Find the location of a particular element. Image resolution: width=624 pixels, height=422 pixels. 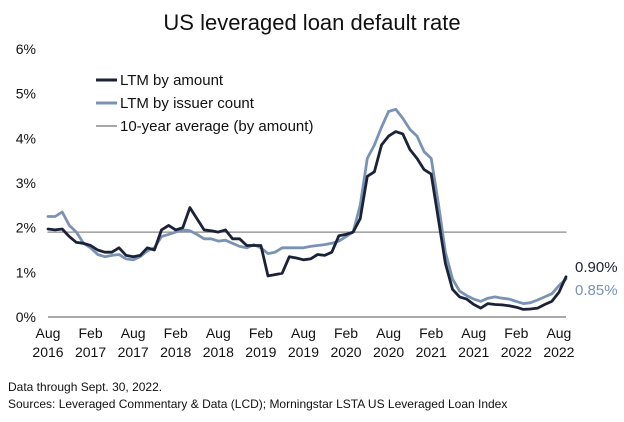

legend-label-10yr-avg: 10-year average (by amount) is located at coordinates (216, 126).